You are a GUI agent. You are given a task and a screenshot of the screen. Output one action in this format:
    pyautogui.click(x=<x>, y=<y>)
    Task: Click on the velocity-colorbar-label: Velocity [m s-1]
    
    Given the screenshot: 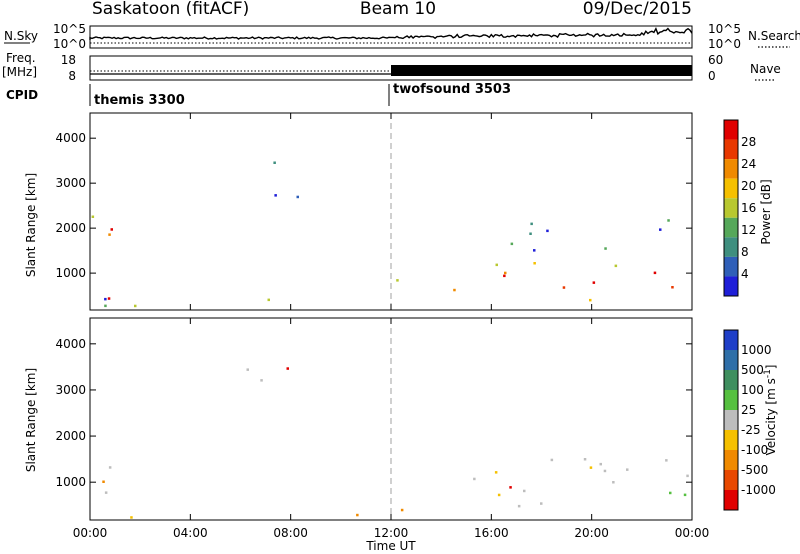 What is the action you would take?
    pyautogui.click(x=770, y=410)
    